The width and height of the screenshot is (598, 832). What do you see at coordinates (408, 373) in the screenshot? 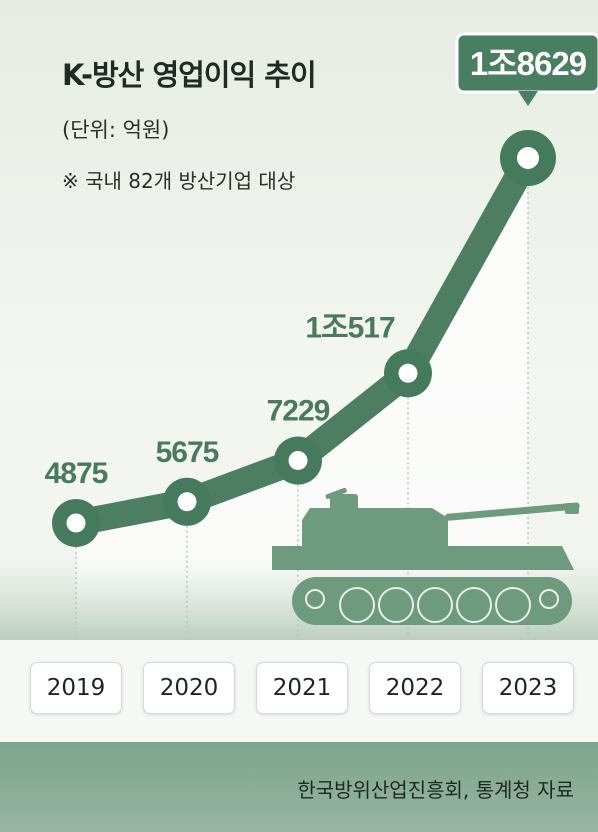
I see `data-point-2022` at bounding box center [408, 373].